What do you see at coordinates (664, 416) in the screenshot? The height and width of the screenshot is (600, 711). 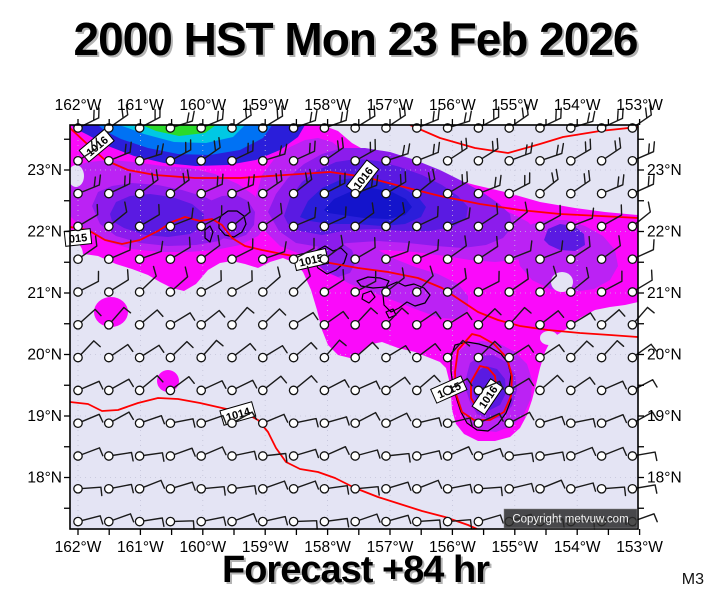 I see `lat-label-right: 19°N` at bounding box center [664, 416].